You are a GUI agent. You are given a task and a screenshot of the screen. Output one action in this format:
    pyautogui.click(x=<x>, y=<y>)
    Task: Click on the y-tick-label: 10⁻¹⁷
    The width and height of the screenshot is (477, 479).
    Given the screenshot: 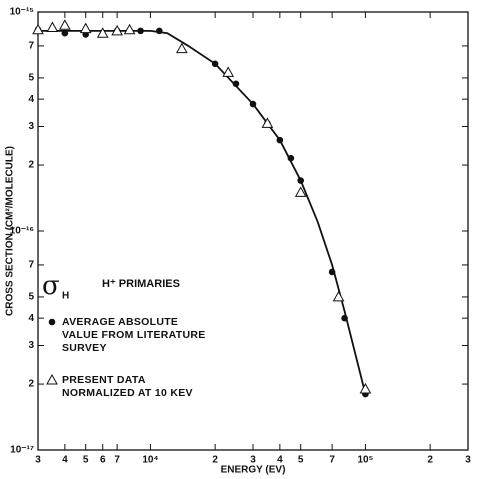 What is the action you would take?
    pyautogui.click(x=22, y=450)
    